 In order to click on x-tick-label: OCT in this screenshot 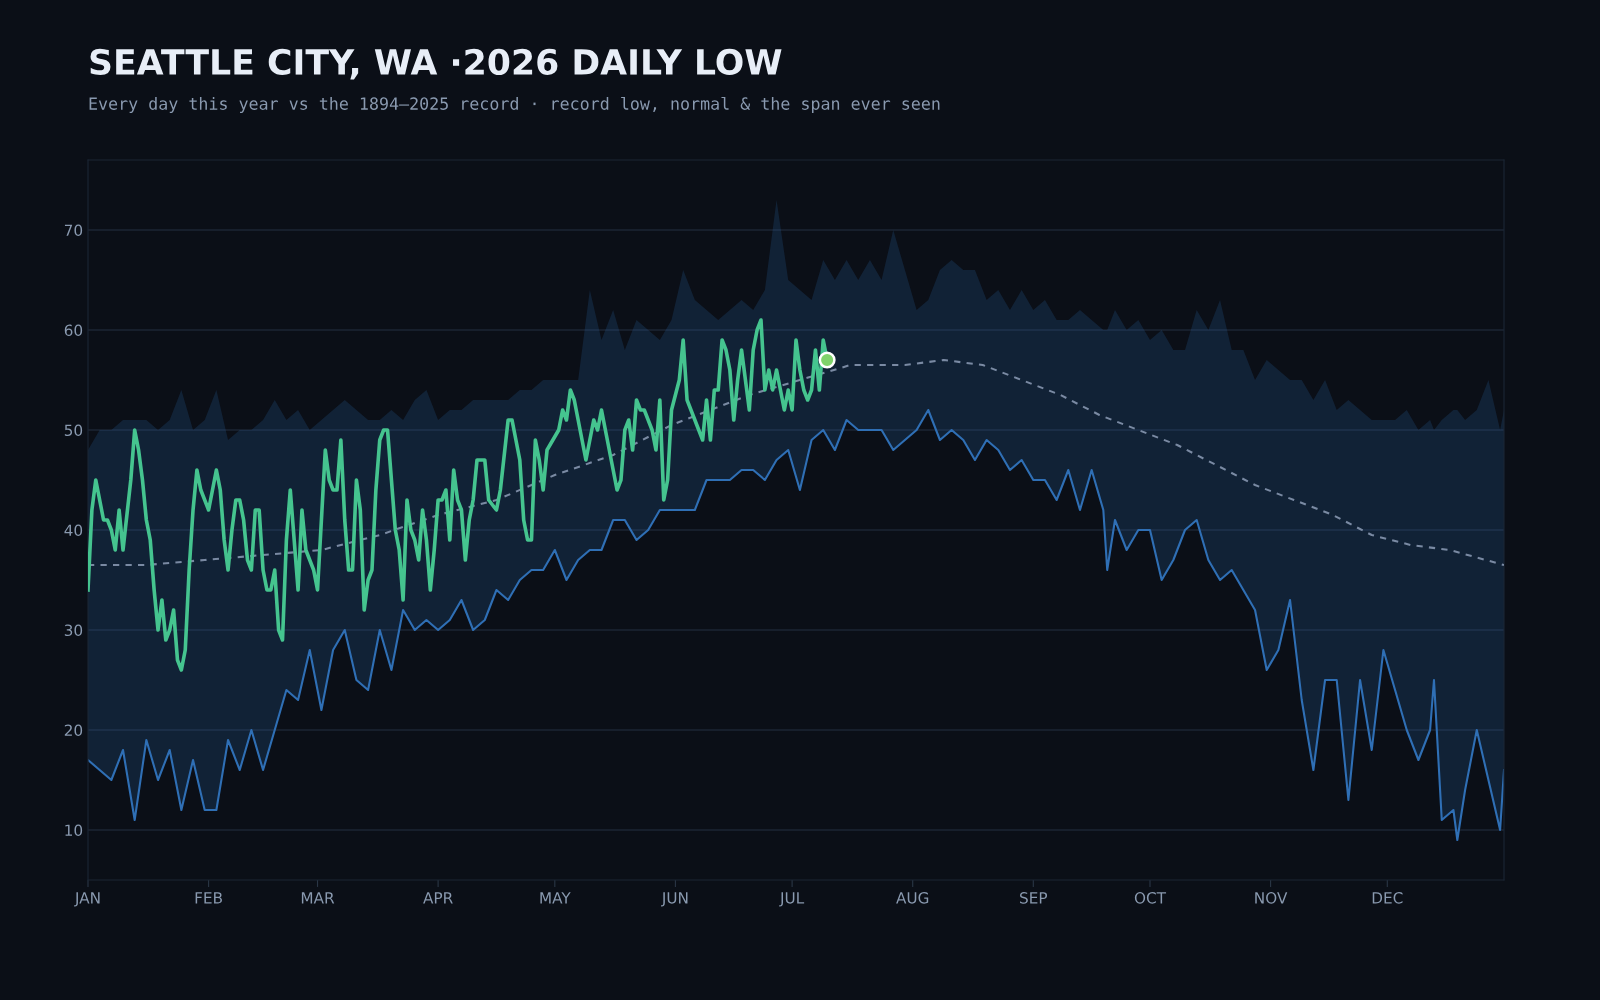, I will do `click(1150, 898)`.